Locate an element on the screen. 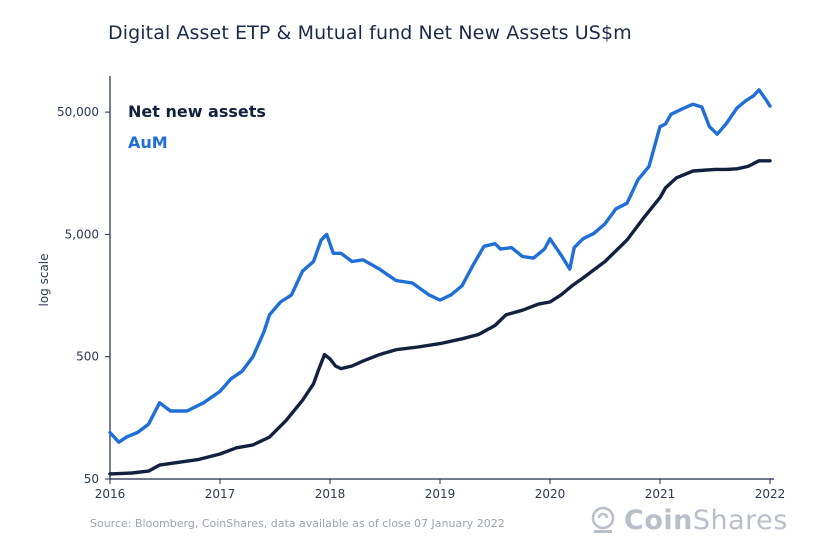 The height and width of the screenshot is (543, 830). y-axis-title: log scale is located at coordinates (44, 279).